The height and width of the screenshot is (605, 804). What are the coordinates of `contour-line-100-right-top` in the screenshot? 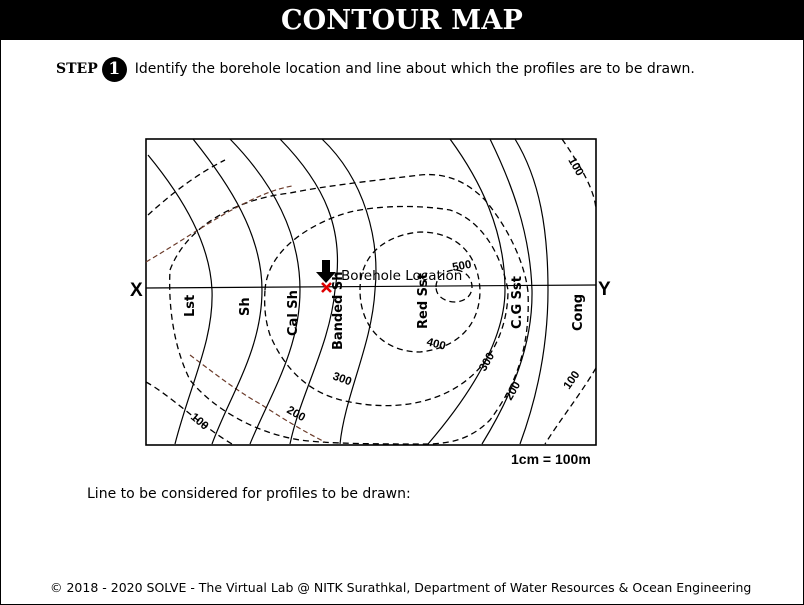 It's located at (579, 174).